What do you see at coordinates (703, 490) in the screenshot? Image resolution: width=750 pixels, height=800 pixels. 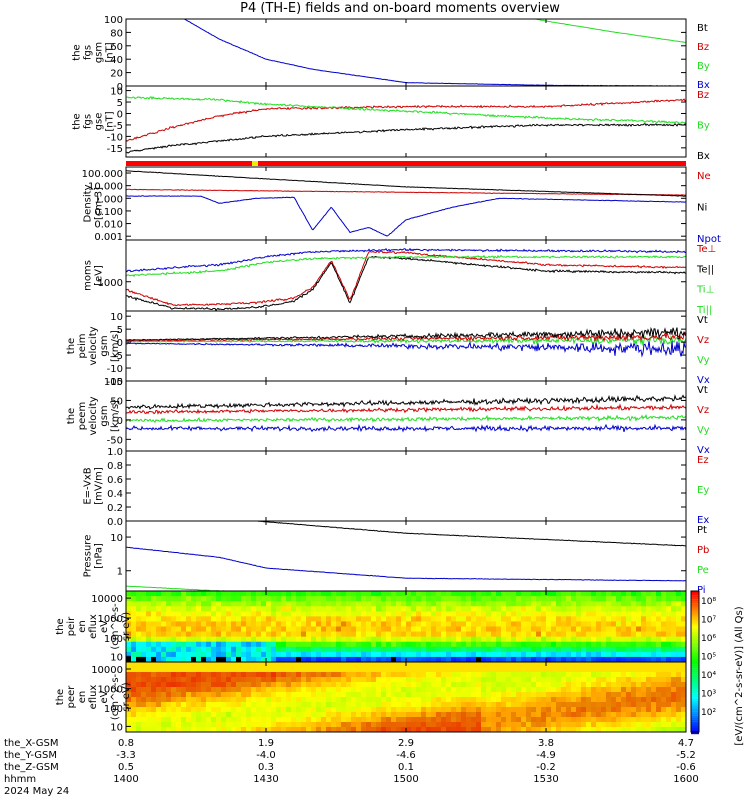 I see `legend-Ey: Ey` at bounding box center [703, 490].